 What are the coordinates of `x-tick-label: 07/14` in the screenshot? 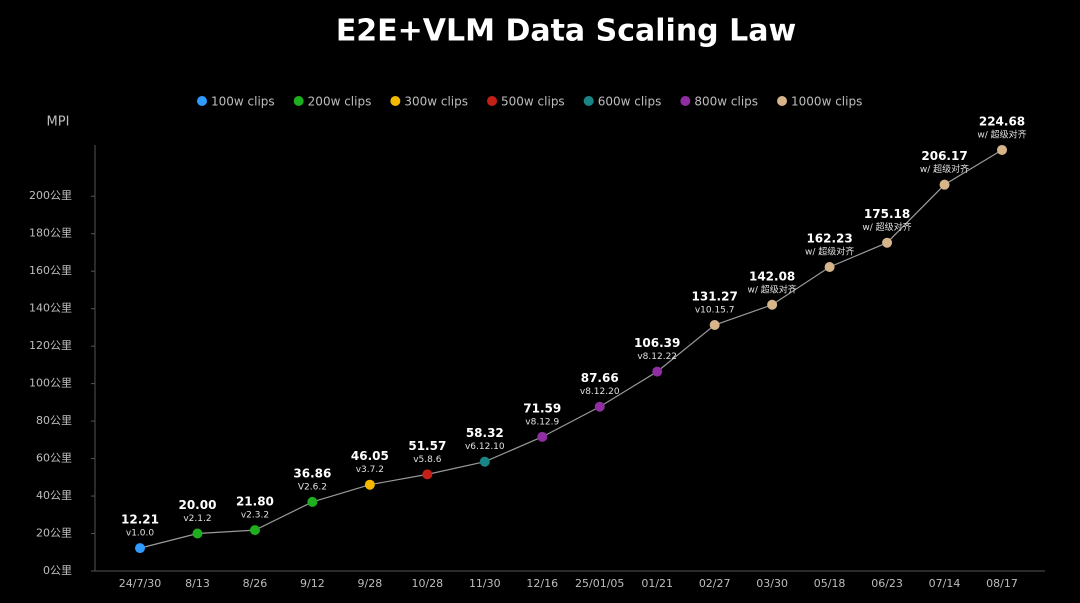 It's located at (945, 583).